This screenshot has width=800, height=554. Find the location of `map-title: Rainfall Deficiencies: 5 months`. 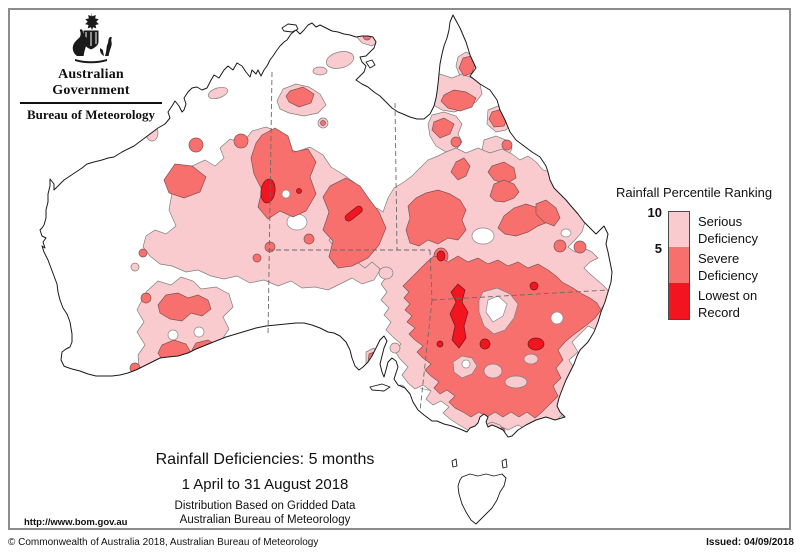

map-title: Rainfall Deficiencies: 5 months is located at coordinates (265, 459).